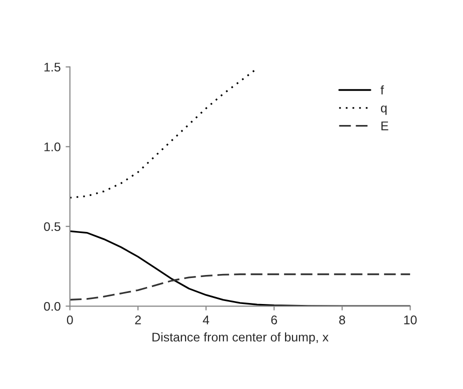 This screenshot has width=463, height=389. Describe the element at coordinates (52, 147) in the screenshot. I see `y-tick-label: 1.0` at that location.